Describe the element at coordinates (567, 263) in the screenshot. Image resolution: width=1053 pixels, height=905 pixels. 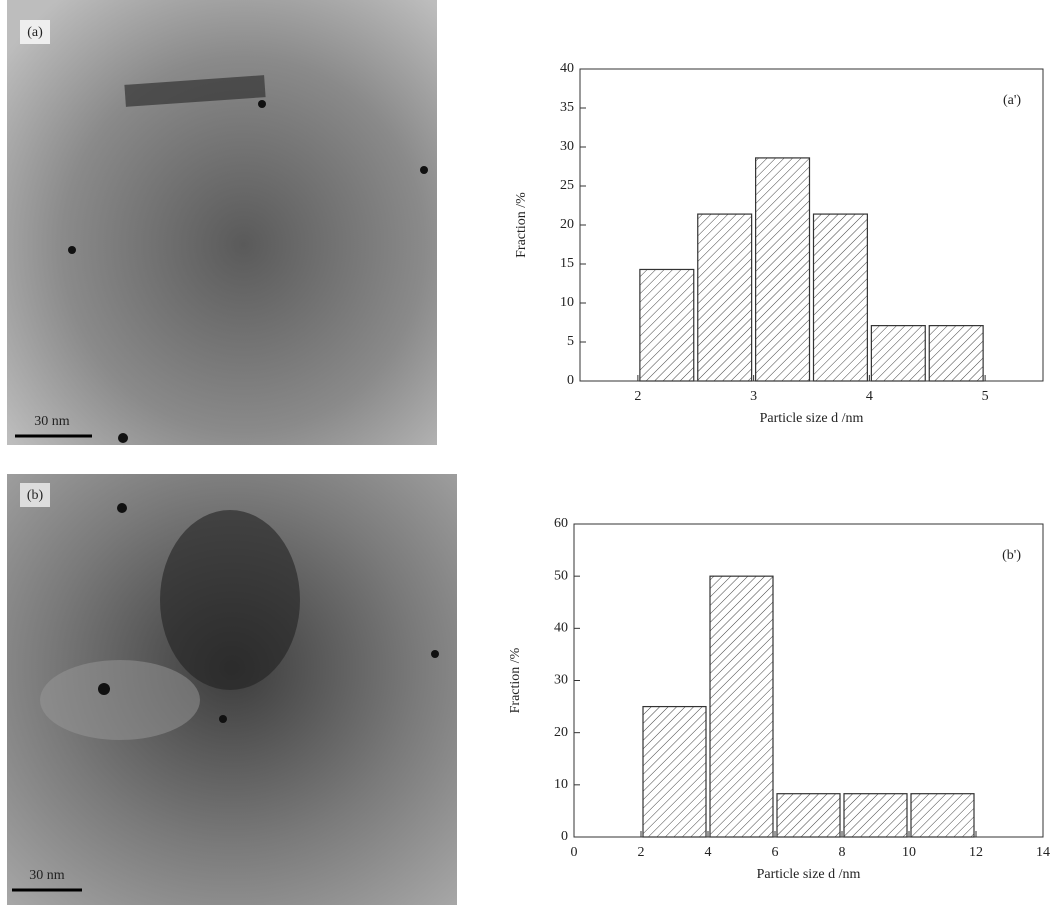
I see `y-tick-label: 15` at that location.